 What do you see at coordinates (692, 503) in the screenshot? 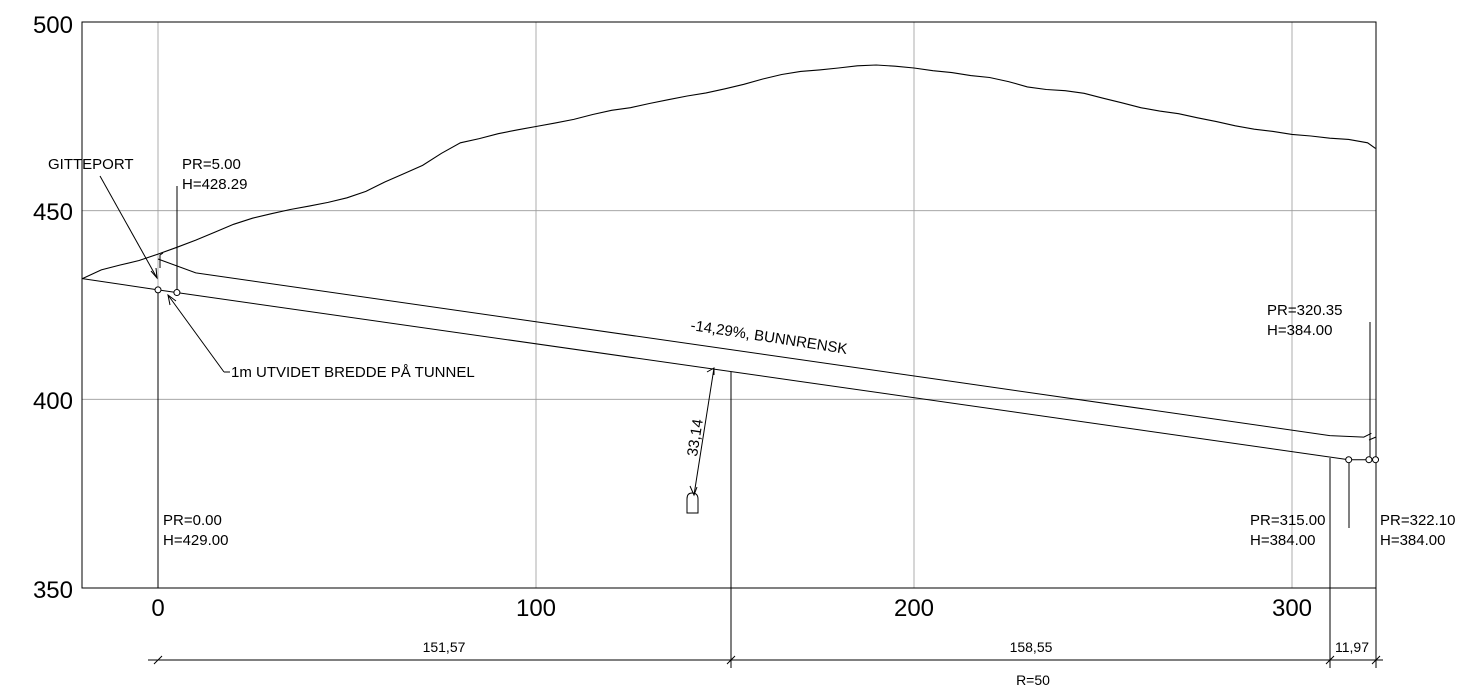
I see `tunnel-section-icon` at bounding box center [692, 503].